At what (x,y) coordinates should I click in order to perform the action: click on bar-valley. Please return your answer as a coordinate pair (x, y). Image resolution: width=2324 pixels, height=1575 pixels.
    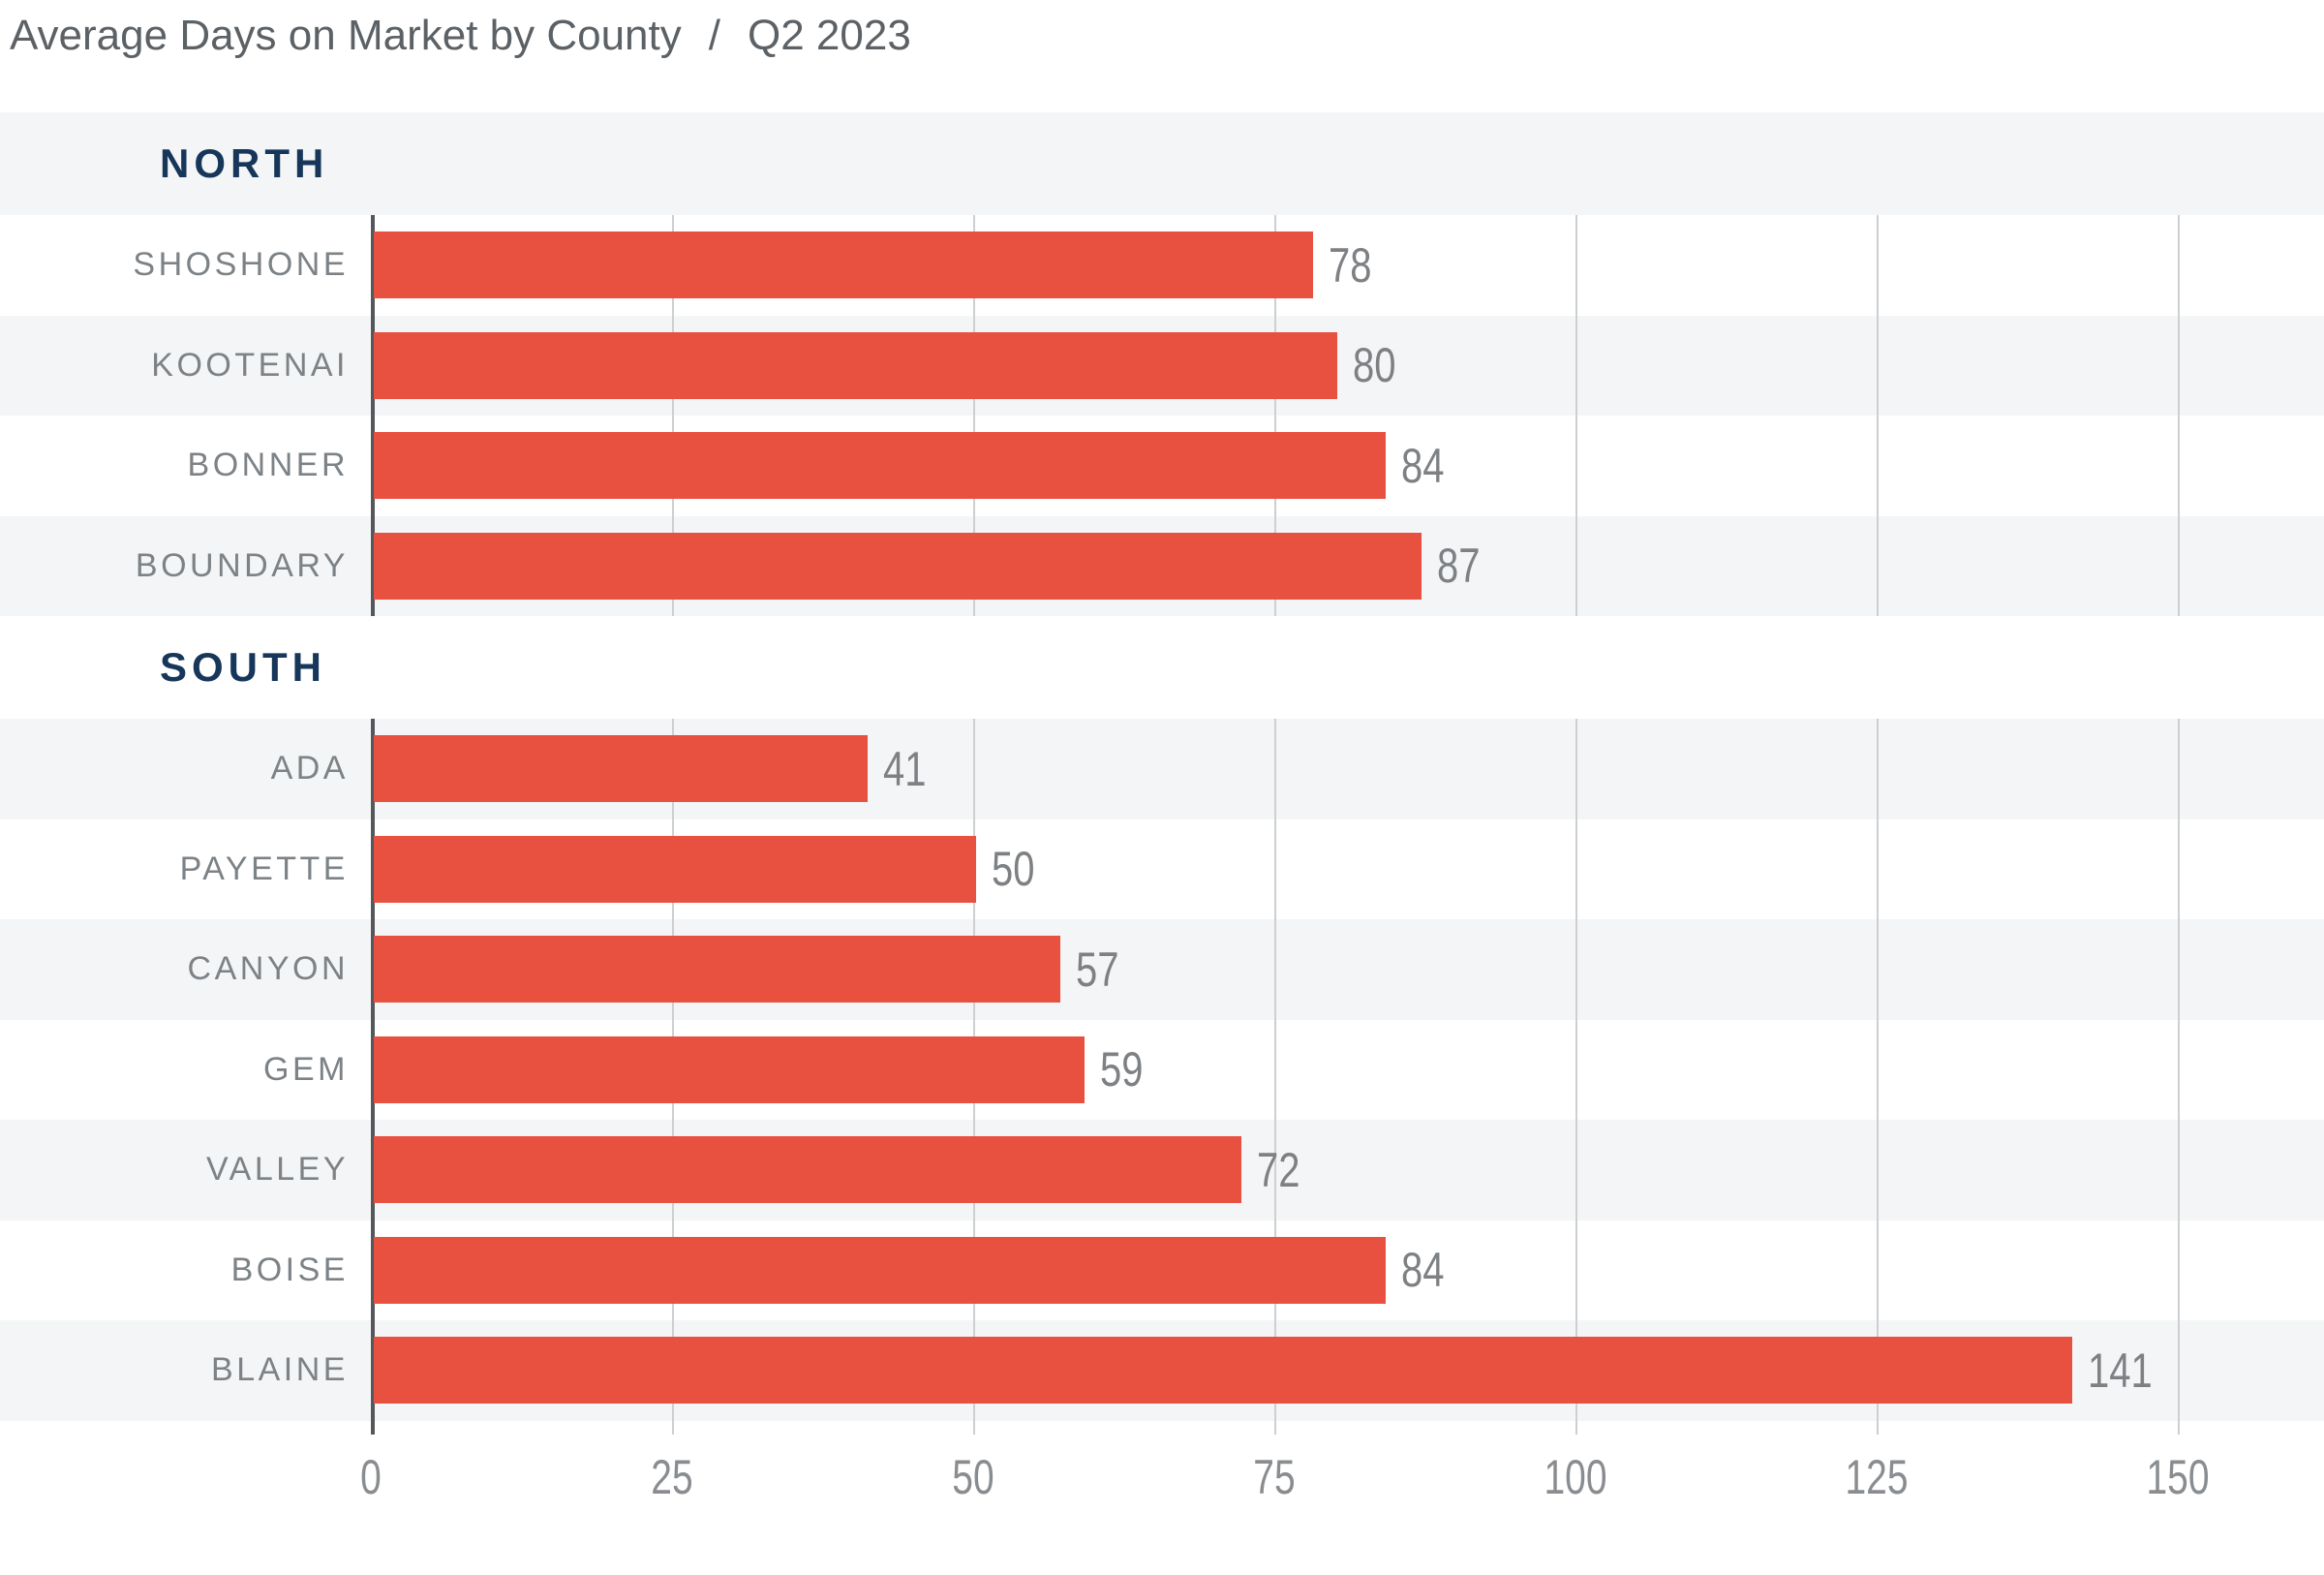
    Looking at the image, I should click on (808, 1170).